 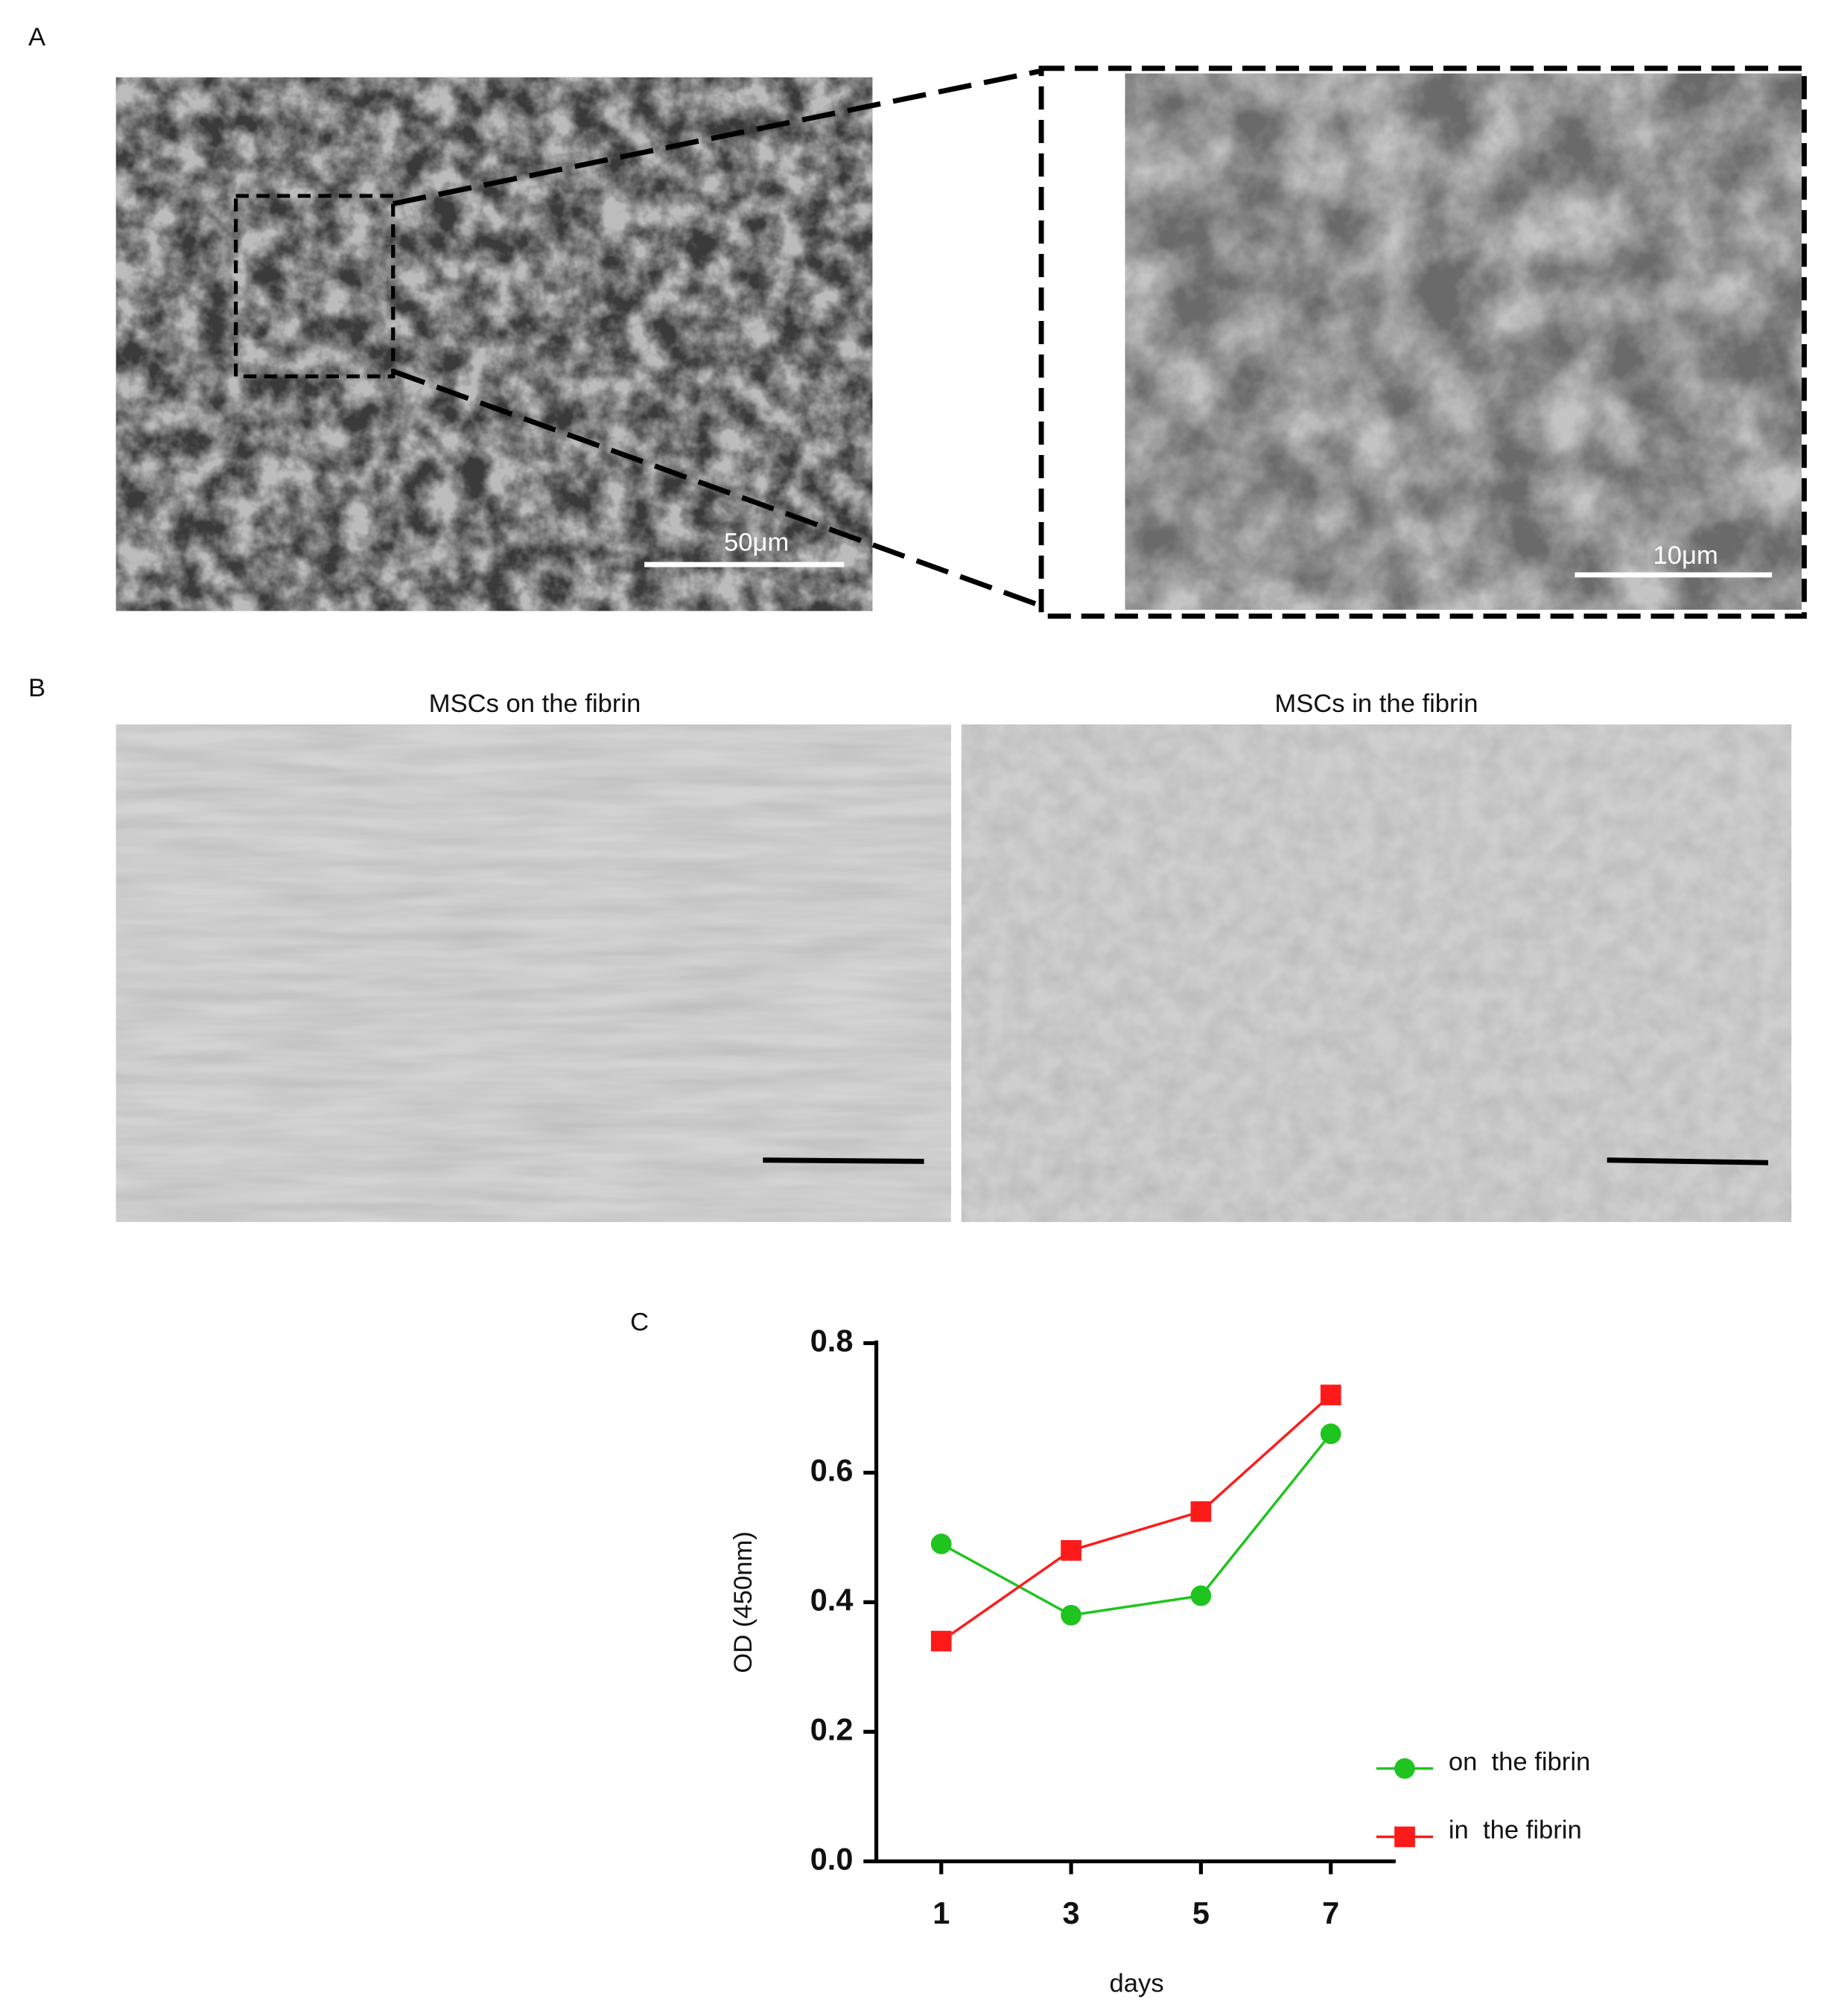 I want to click on y-axis-label: OD (450nm), so click(x=743, y=1602).